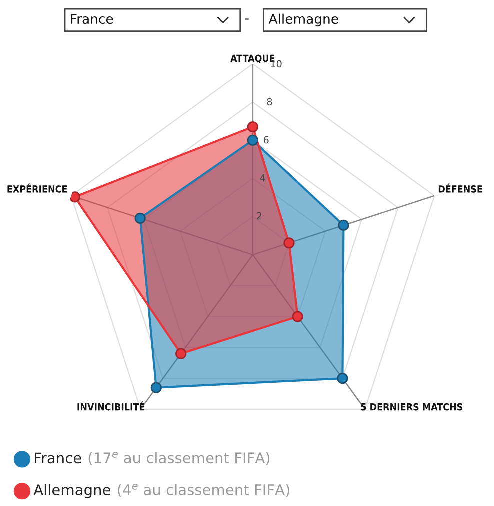 The height and width of the screenshot is (506, 494). I want to click on legend-label: France, so click(58, 458).